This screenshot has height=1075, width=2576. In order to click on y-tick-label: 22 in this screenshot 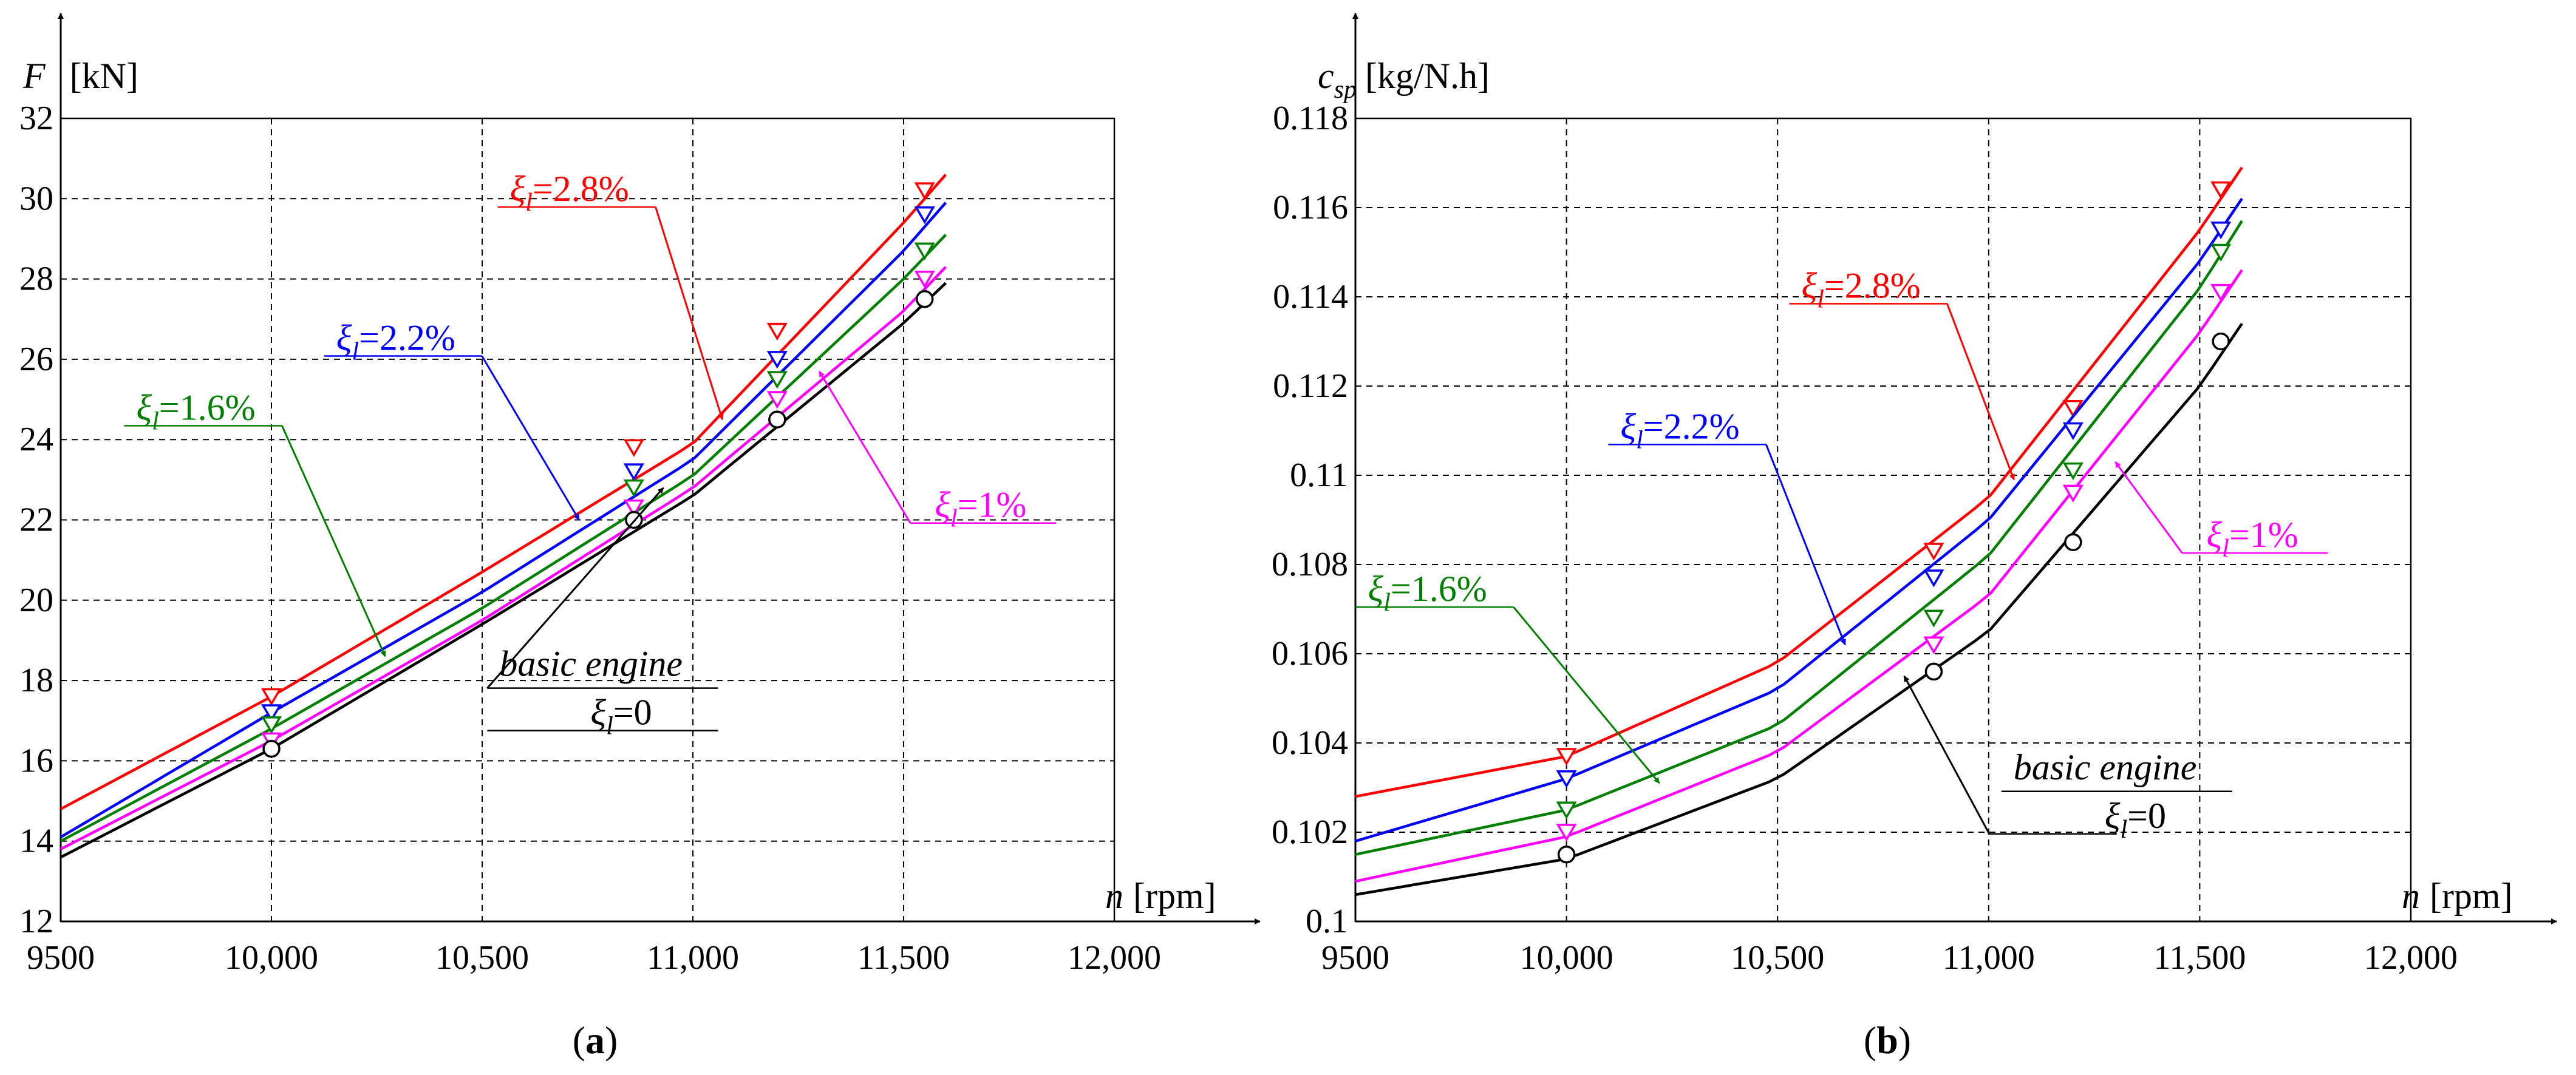, I will do `click(36, 520)`.